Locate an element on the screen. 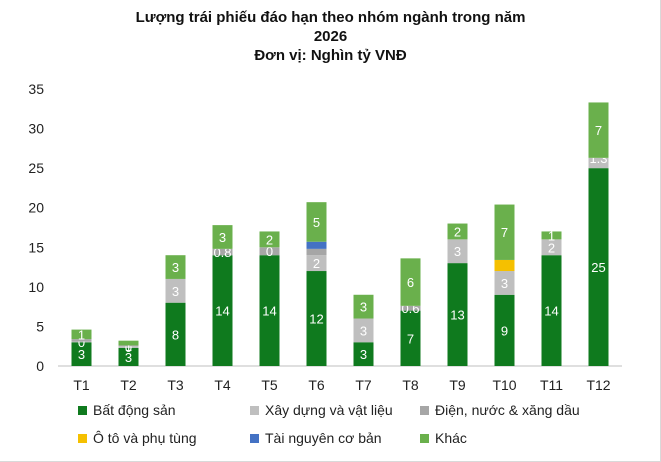  x-tick-label: T7 is located at coordinates (363, 385).